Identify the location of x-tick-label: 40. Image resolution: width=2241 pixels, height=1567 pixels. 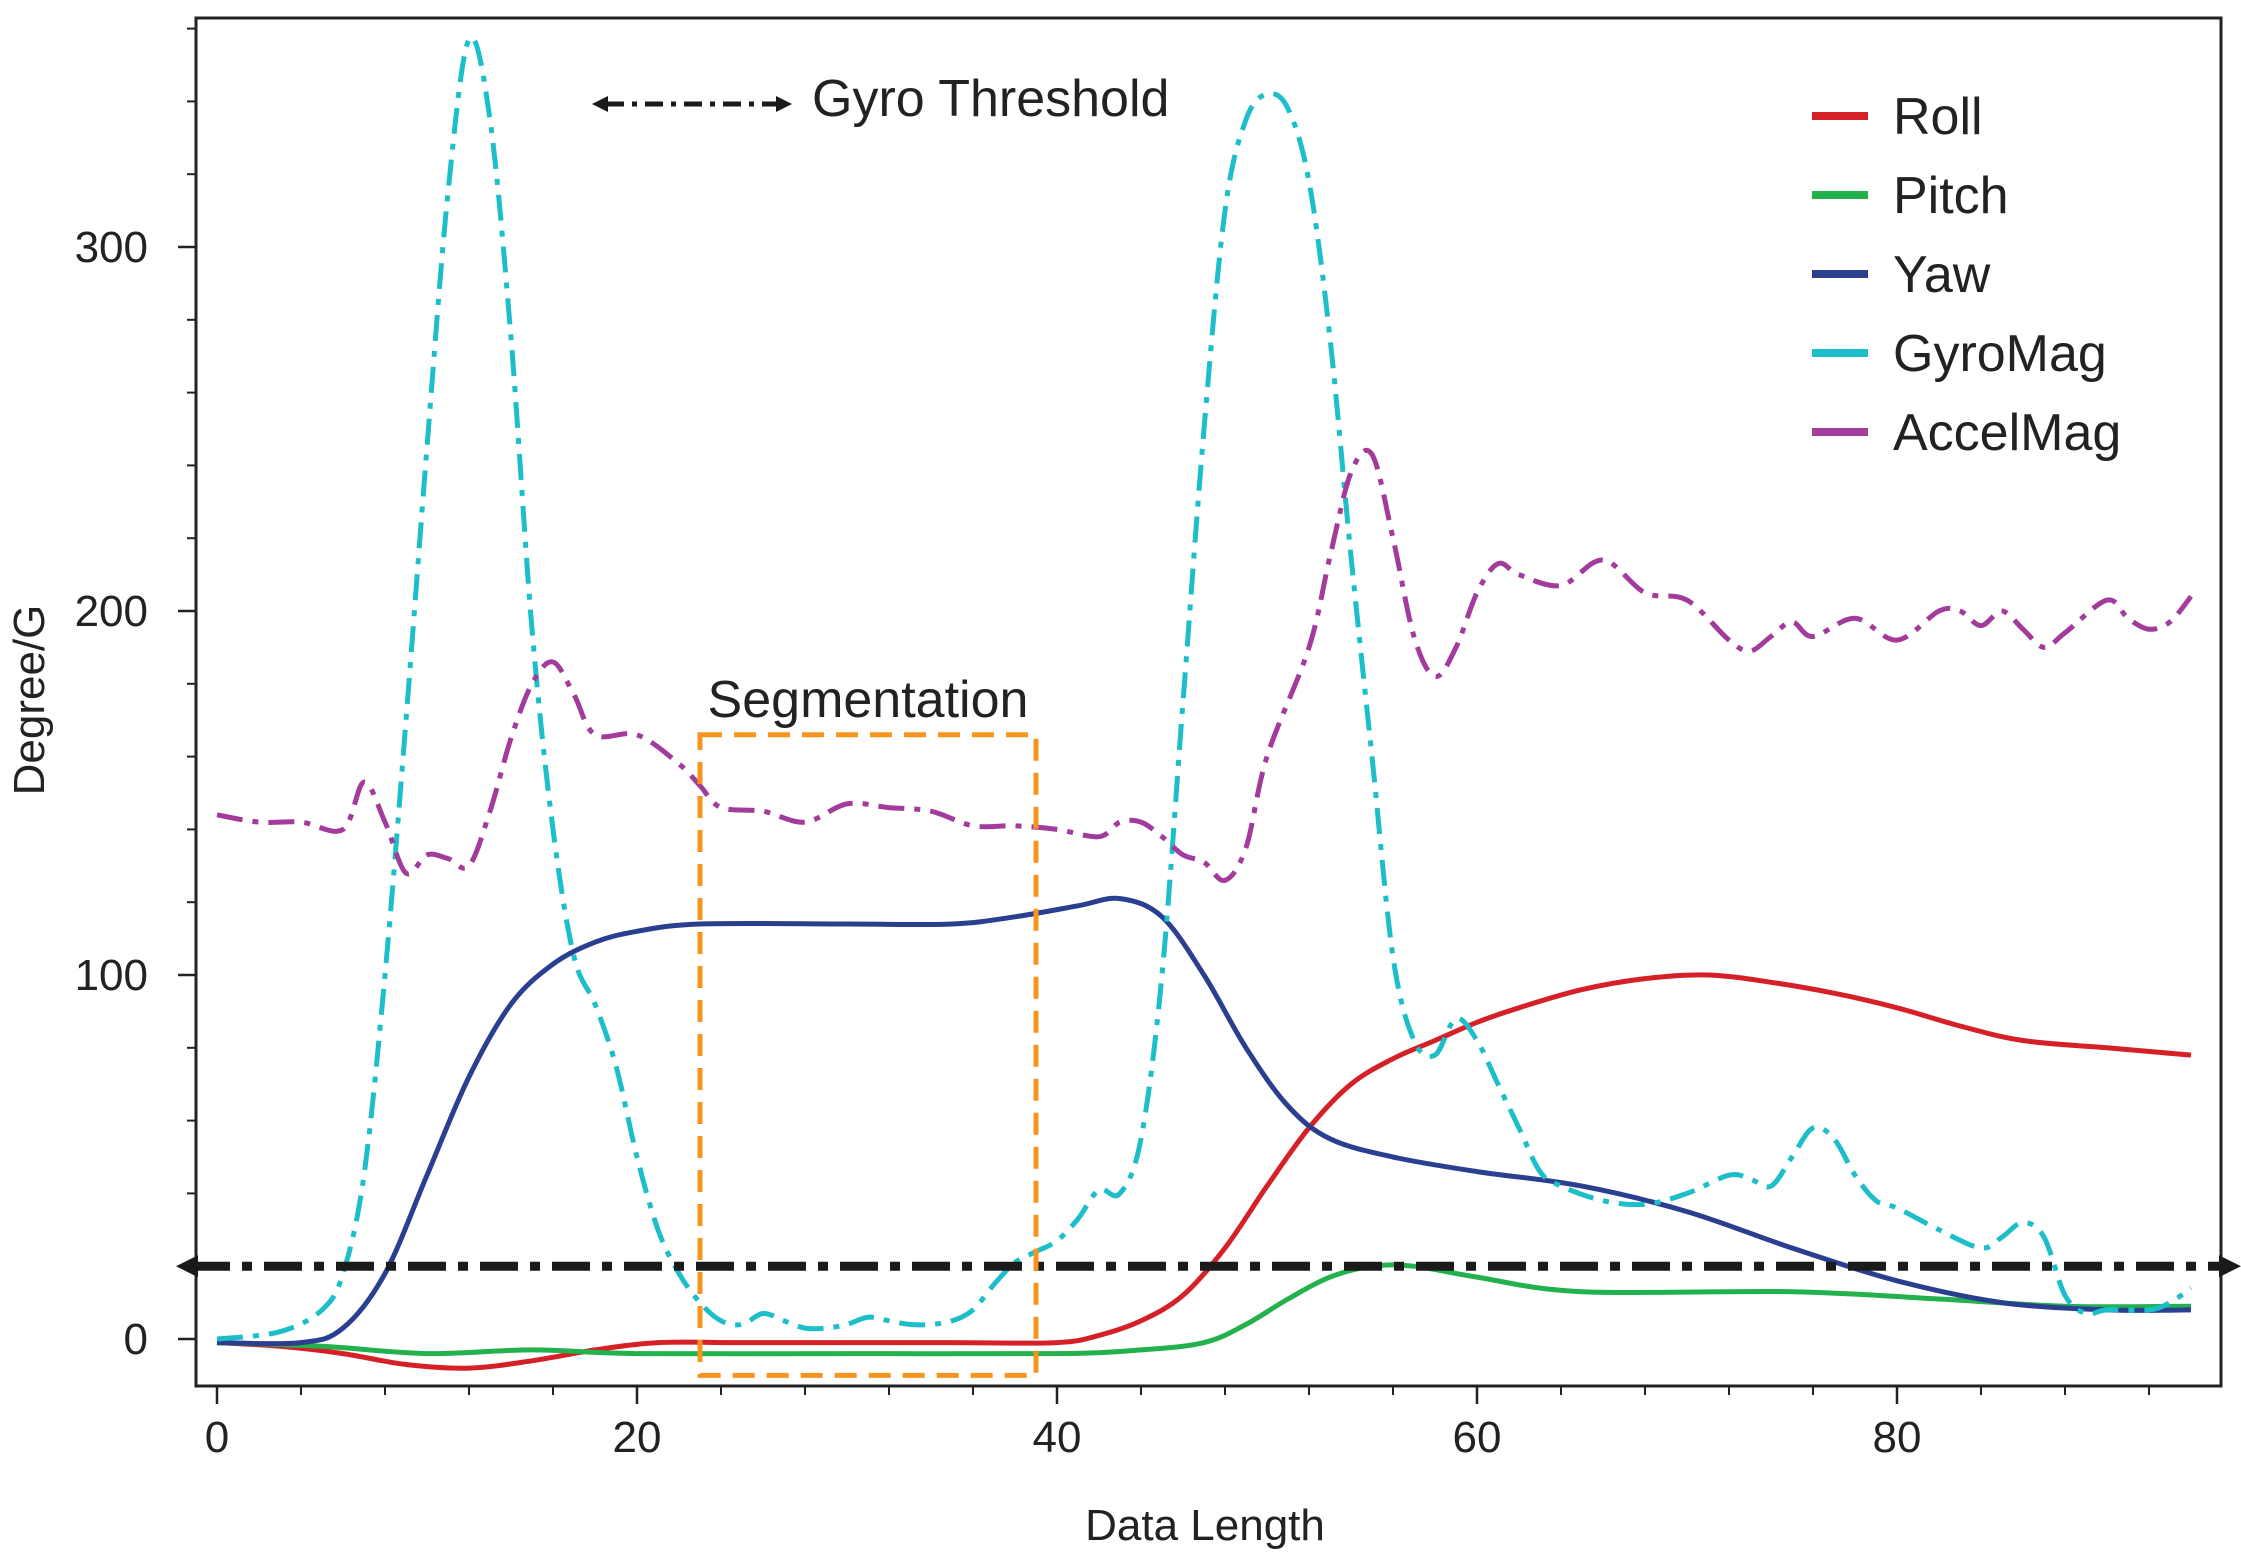
(1057, 1437).